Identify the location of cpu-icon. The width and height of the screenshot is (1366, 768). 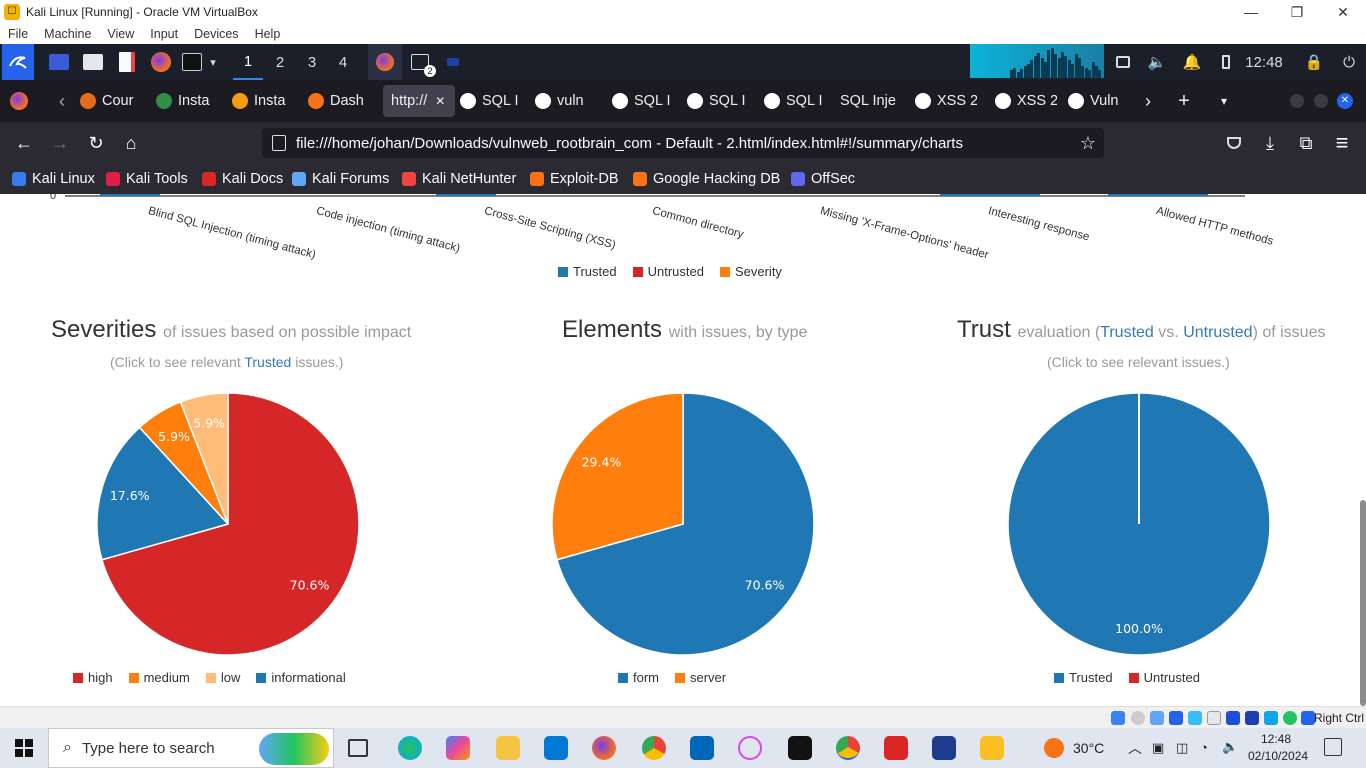
(1271, 718).